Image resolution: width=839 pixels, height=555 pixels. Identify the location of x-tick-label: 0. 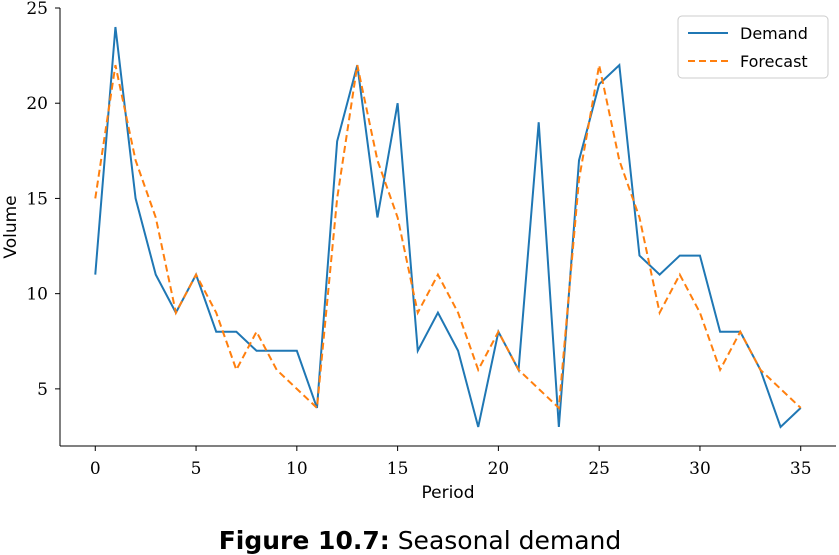
(95, 469).